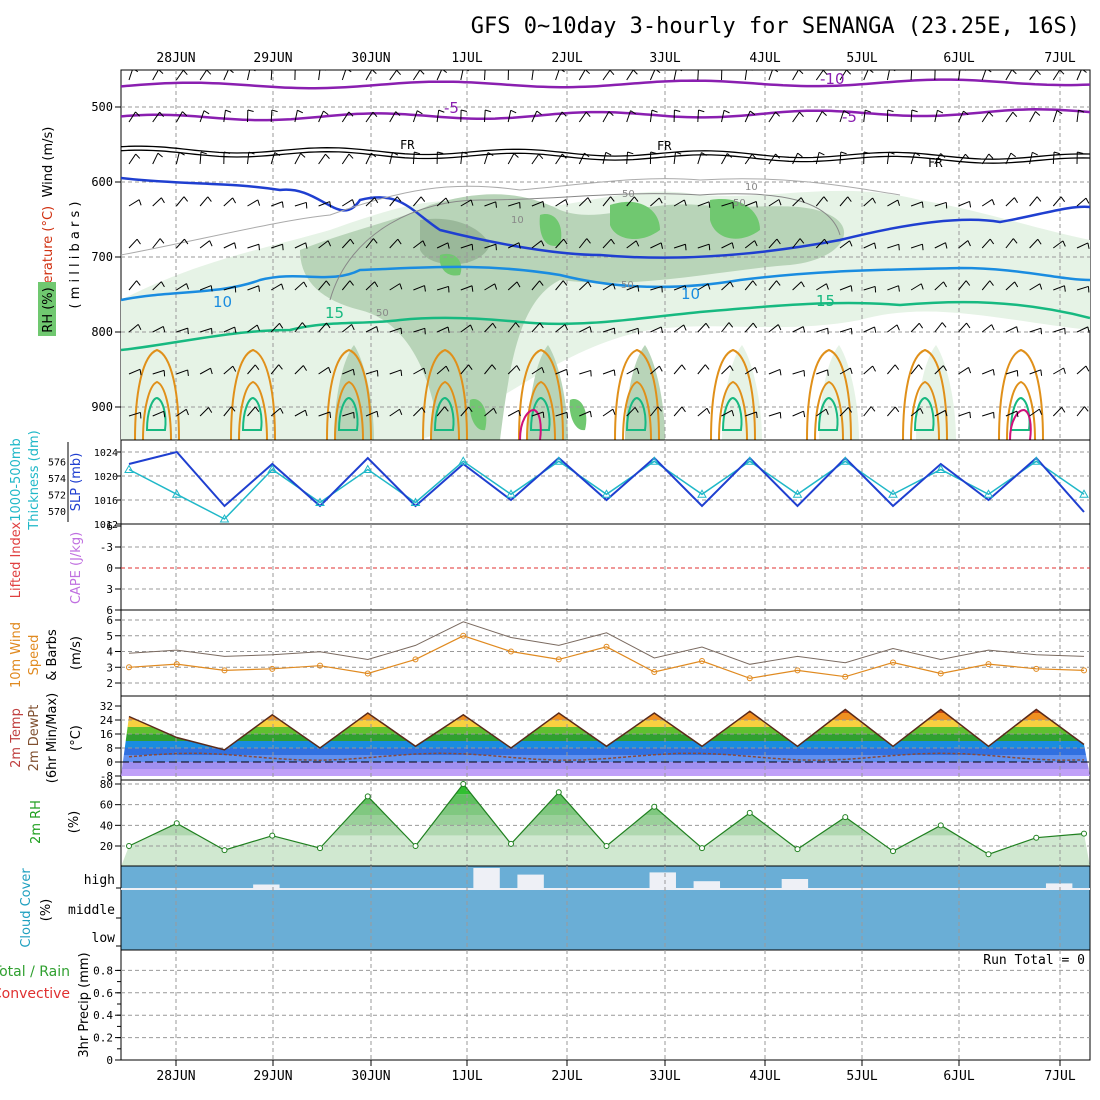 Image resolution: width=1100 pixels, height=1100 pixels. Describe the element at coordinates (845, 676) in the screenshot. I see `wind10m-marker` at that location.